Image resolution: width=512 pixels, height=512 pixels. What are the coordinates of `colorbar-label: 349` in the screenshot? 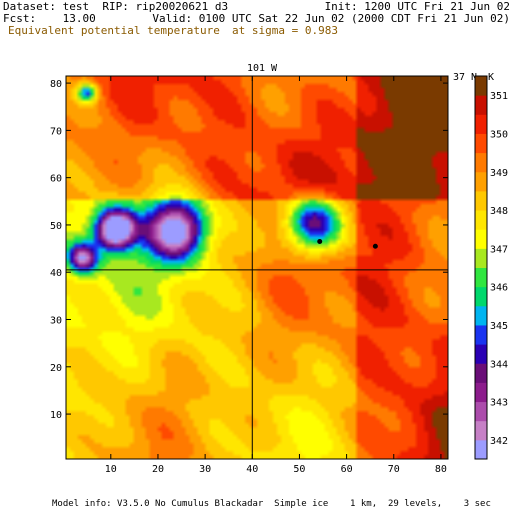 It's located at (499, 173).